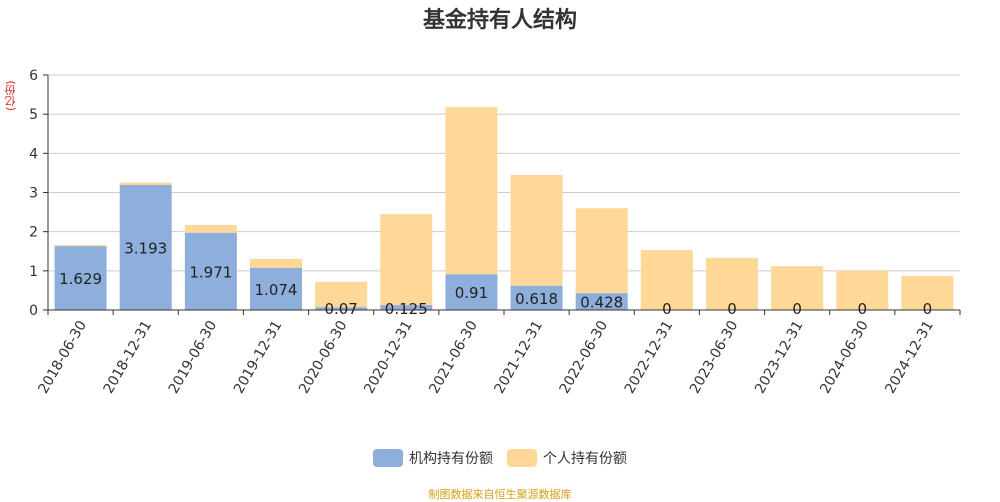 The width and height of the screenshot is (1000, 502). I want to click on bar-value-label: 0.125, so click(406, 309).